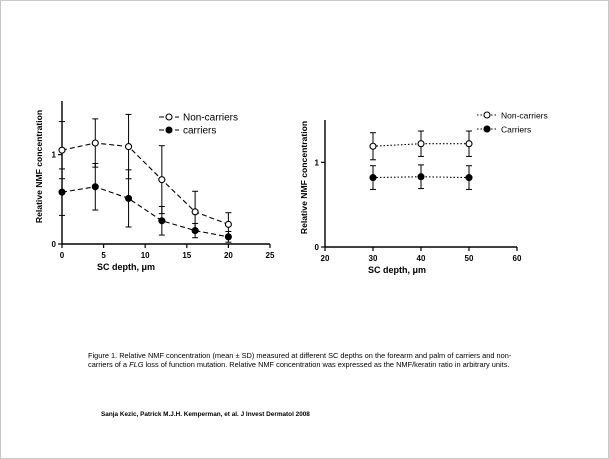 Image resolution: width=609 pixels, height=459 pixels. What do you see at coordinates (516, 130) in the screenshot?
I see `legend-label: Carriers` at bounding box center [516, 130].